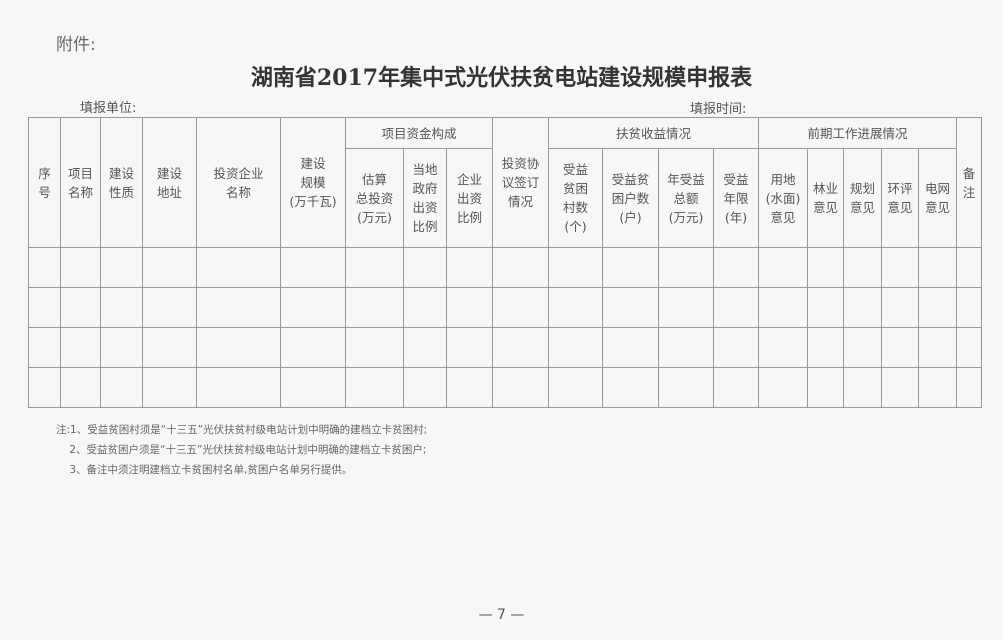  I want to click on subcolumn-header: 规划 意见, so click(862, 198).